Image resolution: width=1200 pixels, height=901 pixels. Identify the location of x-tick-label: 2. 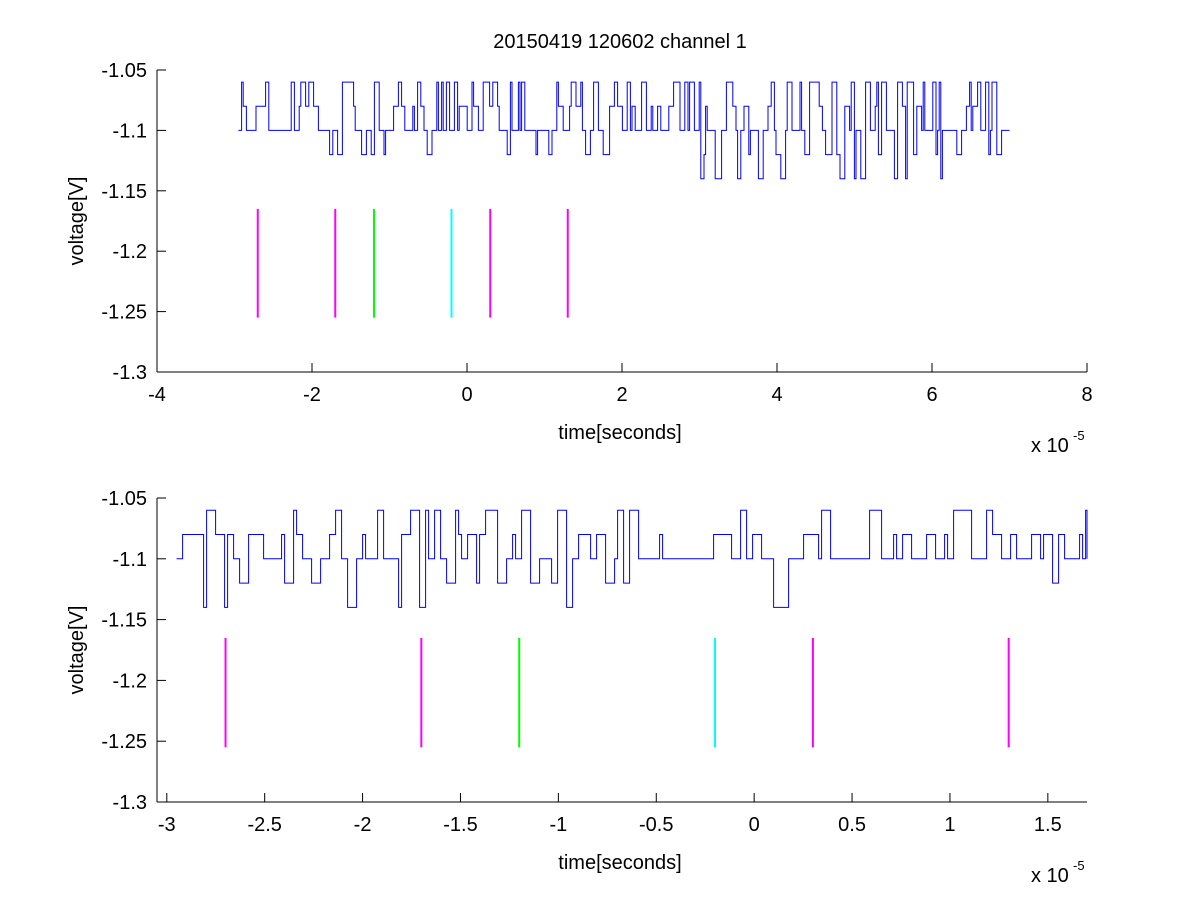
(621, 395).